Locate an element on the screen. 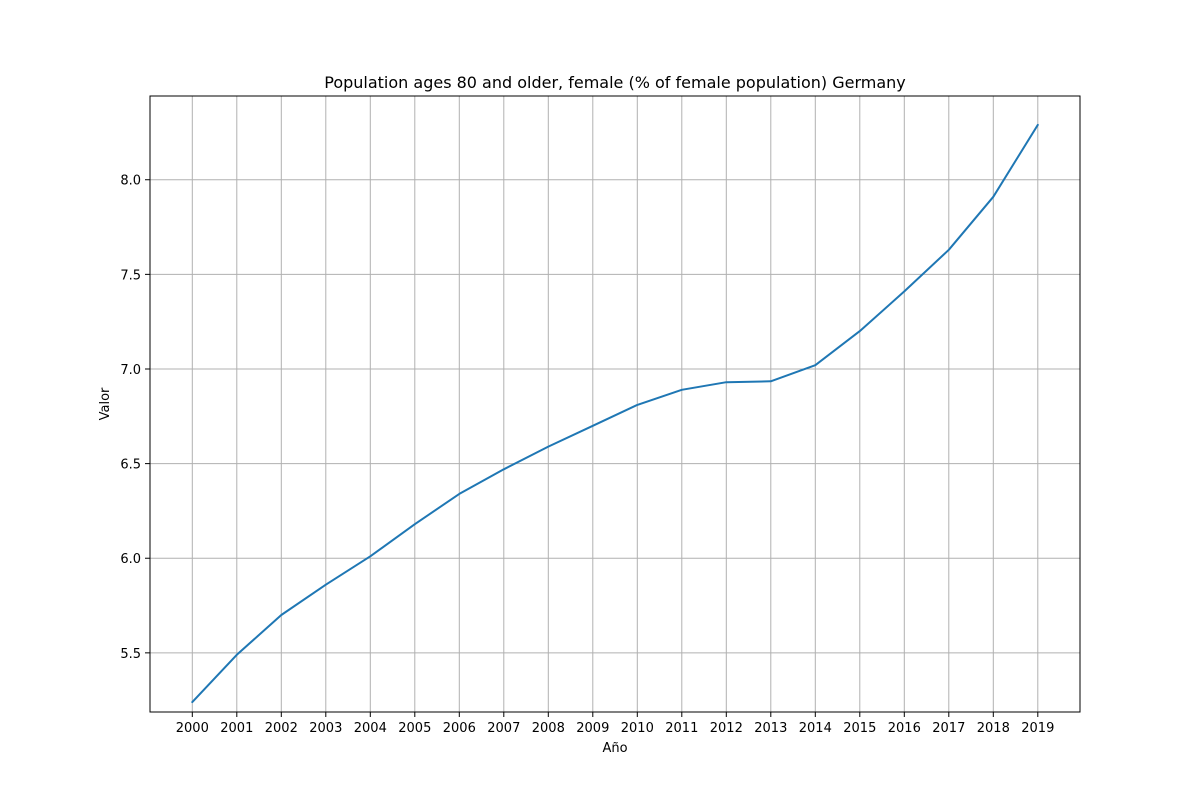 This screenshot has width=1200, height=800. x-tick-label: 2010 is located at coordinates (637, 728).